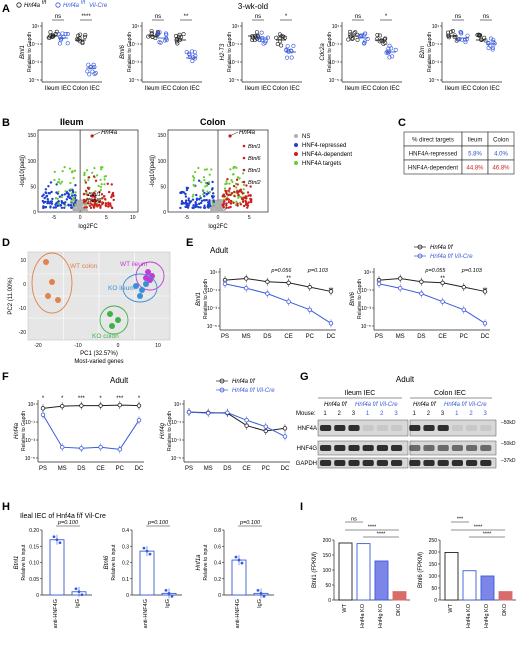 Image resolution: width=520 pixels, height=645 pixels. Describe the element at coordinates (258, 89) in the screenshot. I see `group-label: Ileum IEC` at that location.